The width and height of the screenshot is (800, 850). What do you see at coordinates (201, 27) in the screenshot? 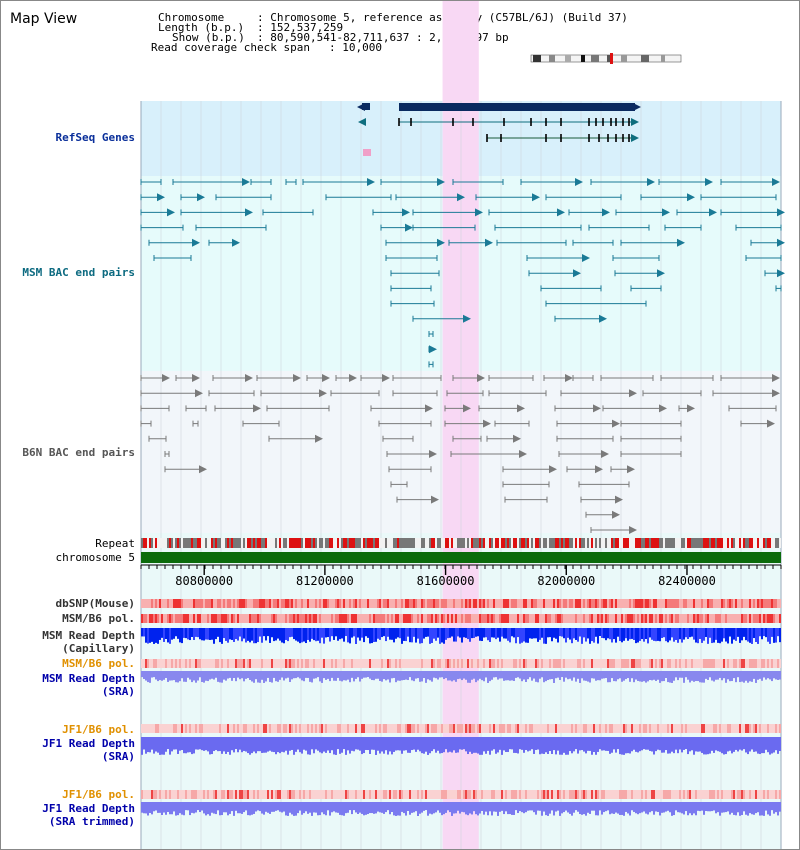
I see `length-key: Length (b.p.)` at bounding box center [201, 27].